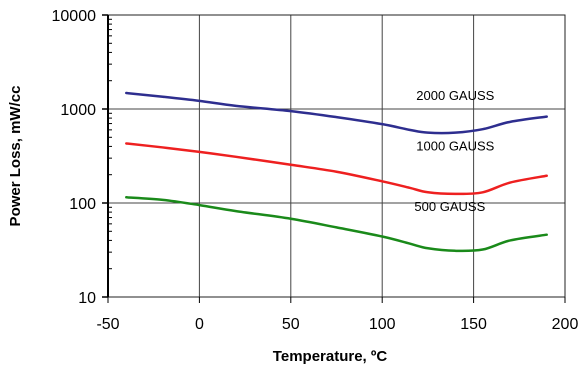  What do you see at coordinates (199, 324) in the screenshot?
I see `x-tick-label: 0` at bounding box center [199, 324].